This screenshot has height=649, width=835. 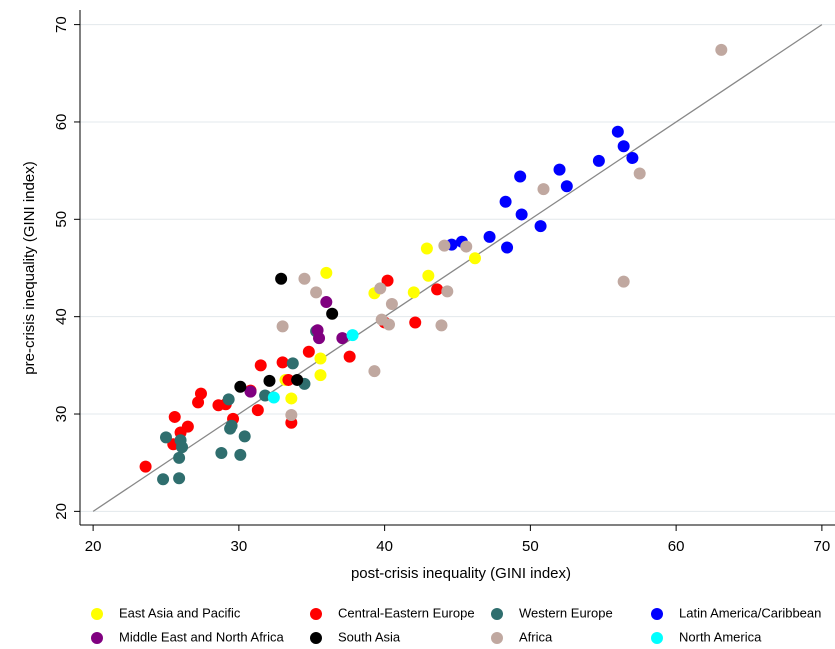 I want to click on y-tick-label: 50, so click(x=61, y=219).